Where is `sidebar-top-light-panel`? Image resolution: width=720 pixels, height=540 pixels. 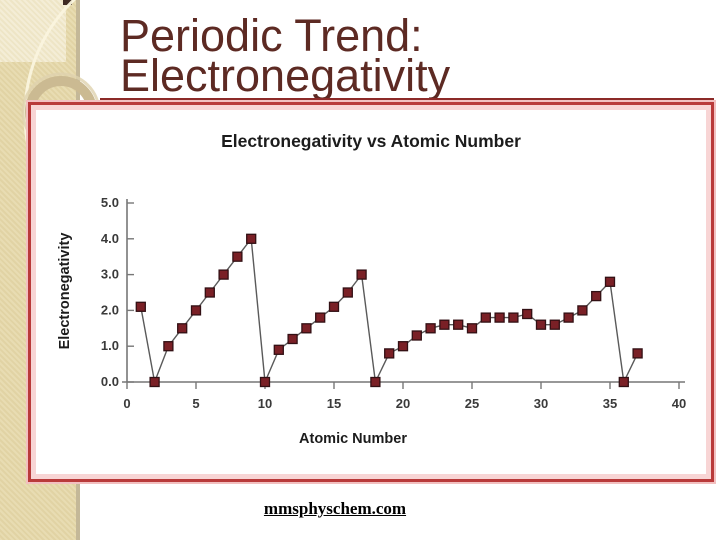 sidebar-top-light-panel is located at coordinates (33, 31).